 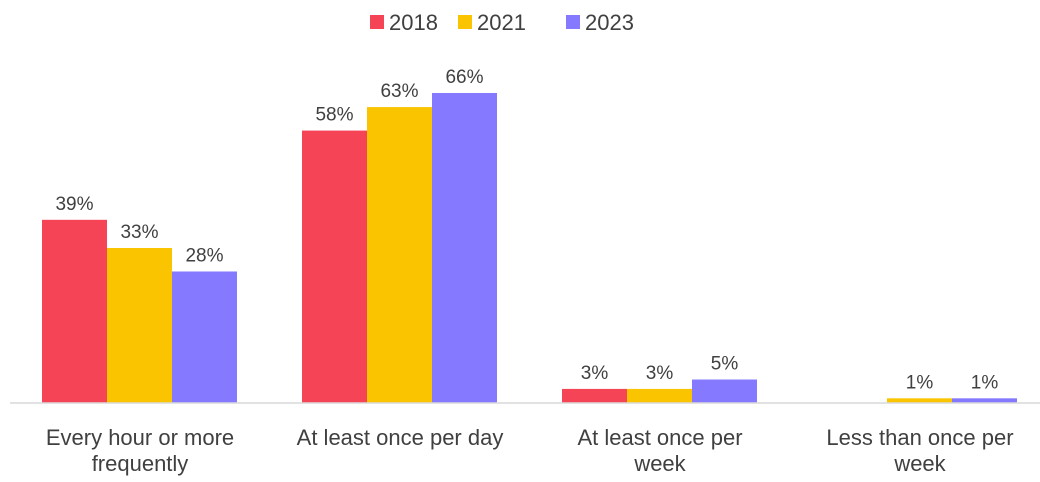 What do you see at coordinates (334, 115) in the screenshot?
I see `data-label-2018-2: 58%` at bounding box center [334, 115].